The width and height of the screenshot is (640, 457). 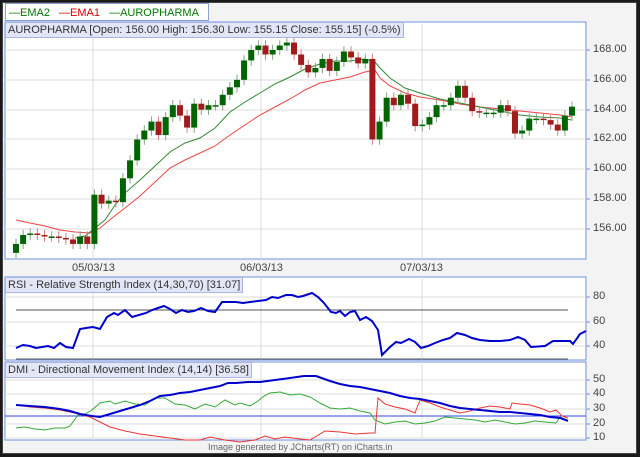 What do you see at coordinates (107, 12) in the screenshot?
I see `legend: —EMA2 —EMA1 —AUROPHARMA` at bounding box center [107, 12].